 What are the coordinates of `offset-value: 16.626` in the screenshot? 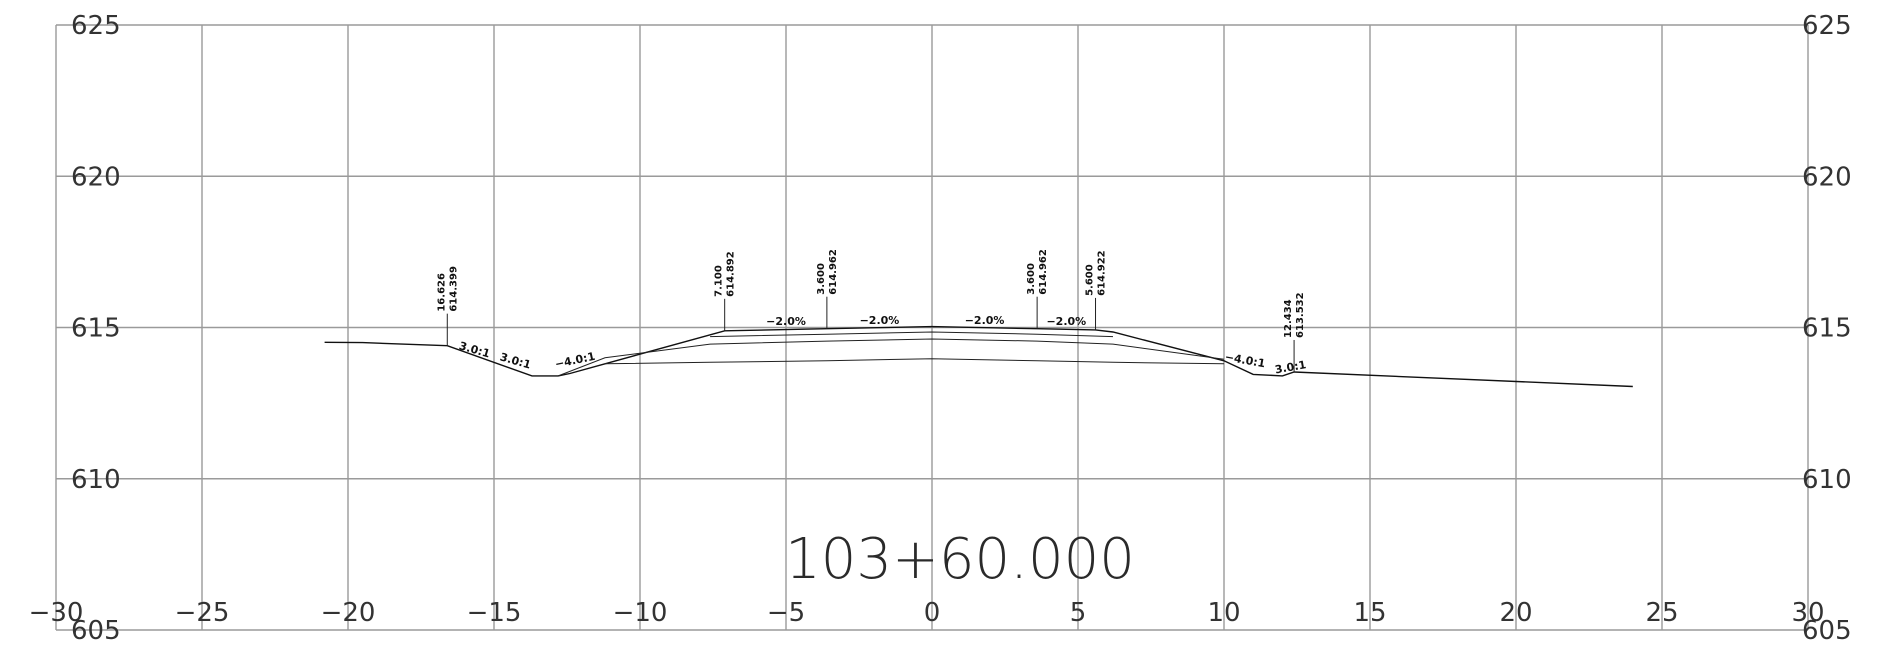 It's located at (441, 292).